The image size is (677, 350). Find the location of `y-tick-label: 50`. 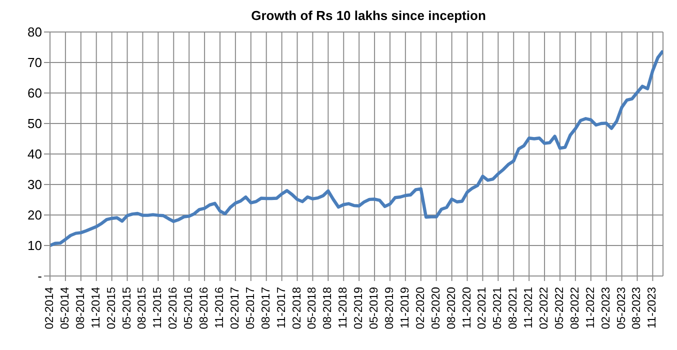

y-tick-label: 50 is located at coordinates (35, 124).